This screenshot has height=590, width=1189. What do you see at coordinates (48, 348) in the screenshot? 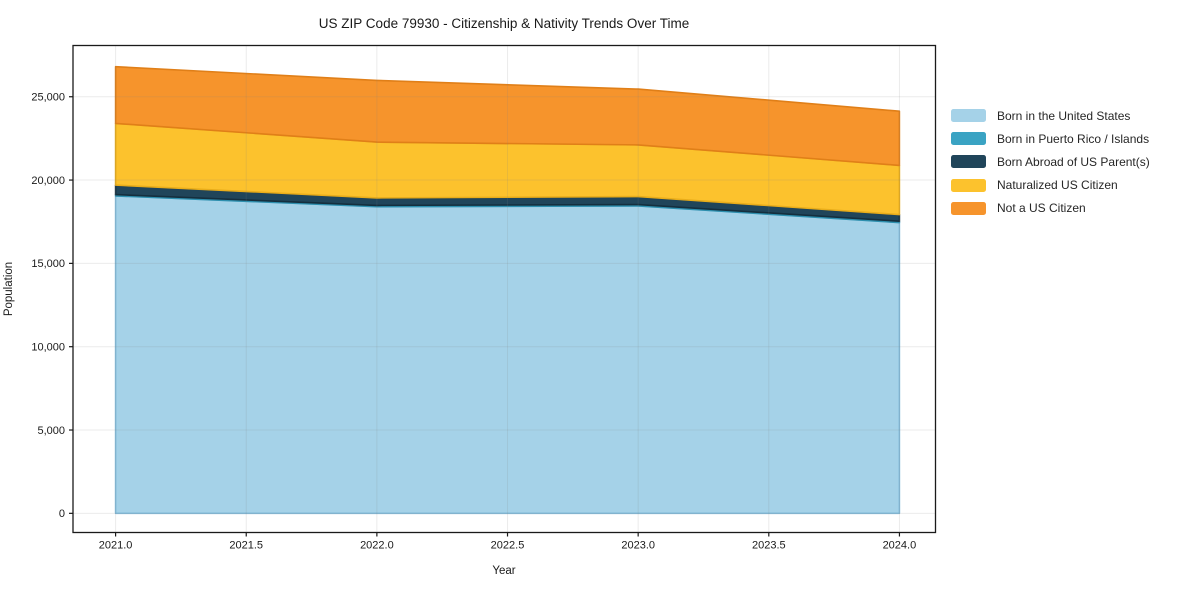
I see `y-tick-label: 10,000` at bounding box center [48, 348].